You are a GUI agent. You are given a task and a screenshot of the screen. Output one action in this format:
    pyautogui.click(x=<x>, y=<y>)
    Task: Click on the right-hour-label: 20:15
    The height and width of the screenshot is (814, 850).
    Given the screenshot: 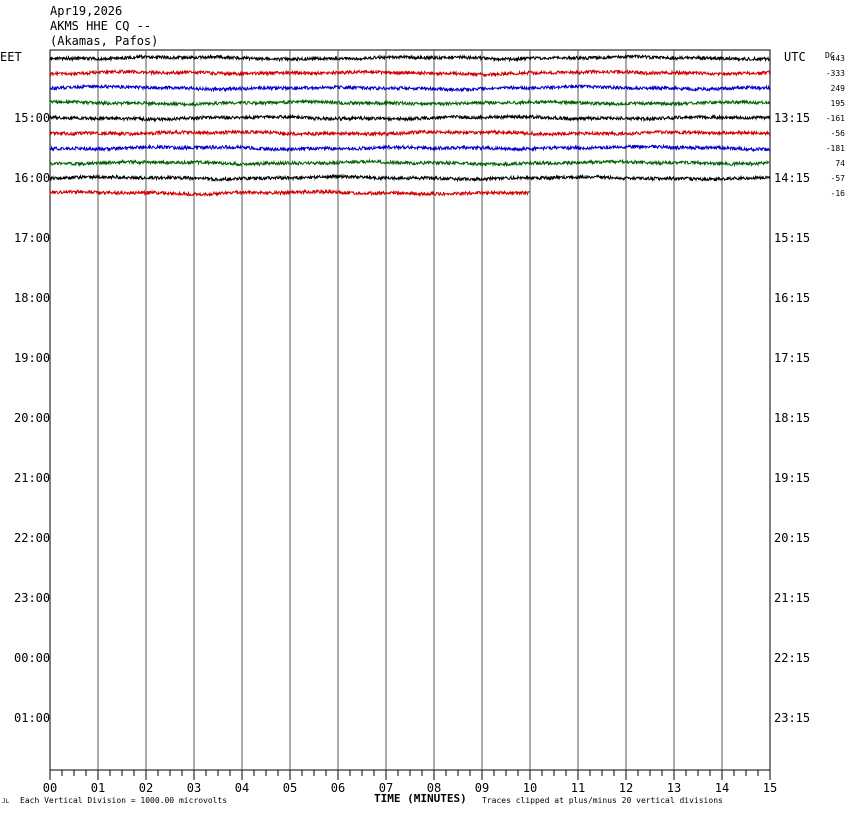 What is the action you would take?
    pyautogui.click(x=792, y=538)
    